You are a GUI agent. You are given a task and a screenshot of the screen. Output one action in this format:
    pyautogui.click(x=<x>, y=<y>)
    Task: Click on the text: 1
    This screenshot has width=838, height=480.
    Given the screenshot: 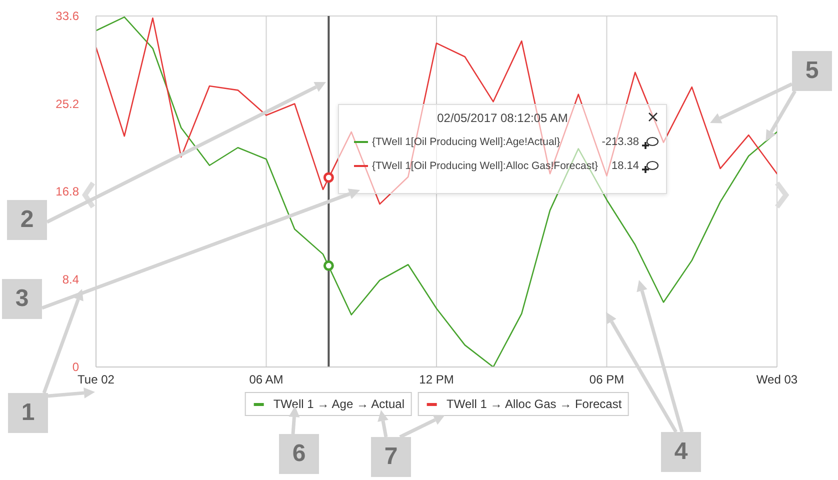 What is the action you would take?
    pyautogui.click(x=28, y=413)
    